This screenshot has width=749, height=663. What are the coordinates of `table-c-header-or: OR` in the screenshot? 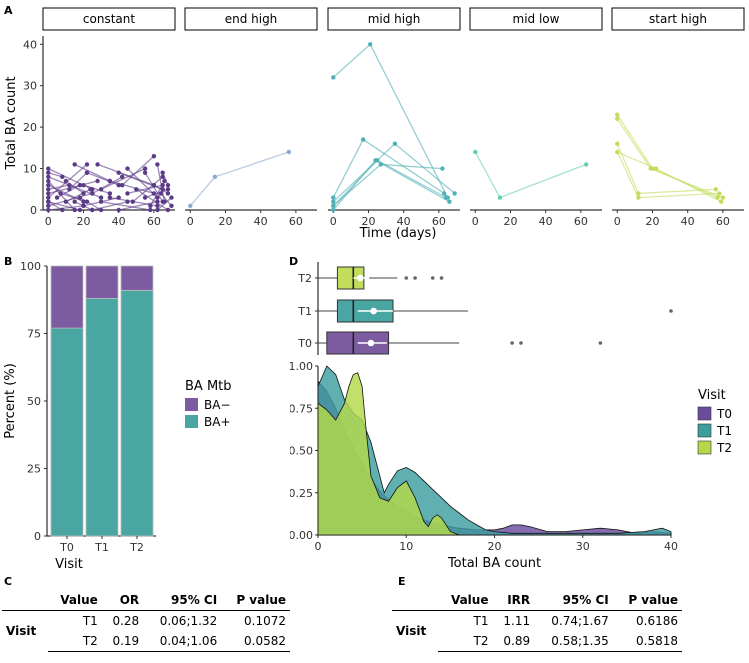 It's located at (122, 600).